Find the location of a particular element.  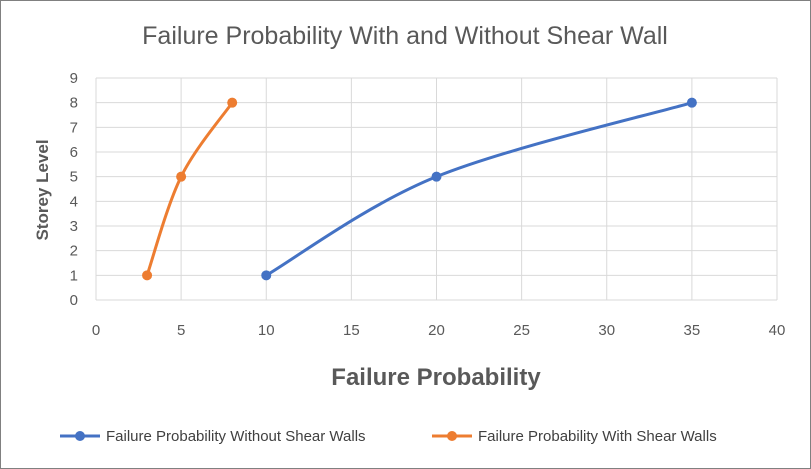

x-tick-label: 40 is located at coordinates (777, 330).